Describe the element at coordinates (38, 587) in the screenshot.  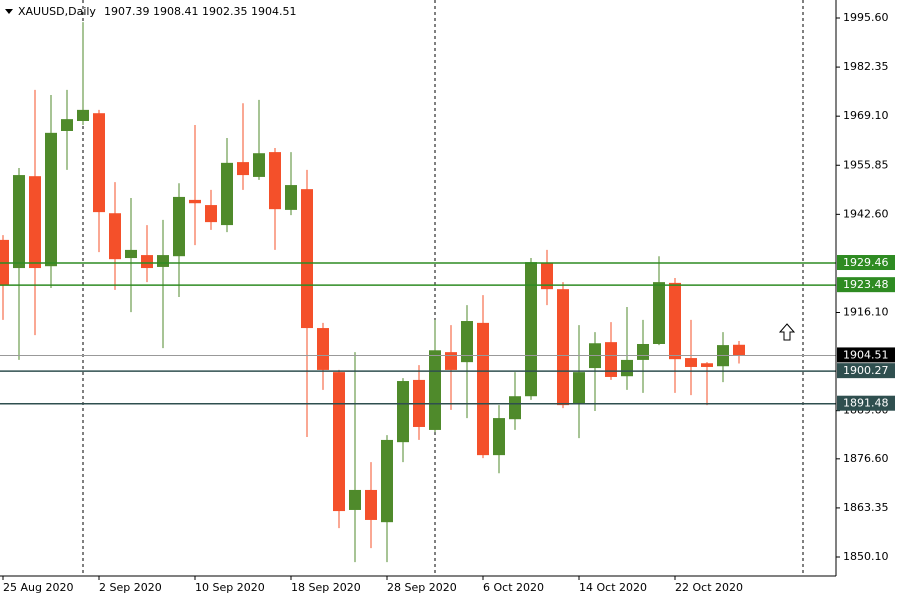
I see `x-tick-label: 25 Aug 2020` at that location.